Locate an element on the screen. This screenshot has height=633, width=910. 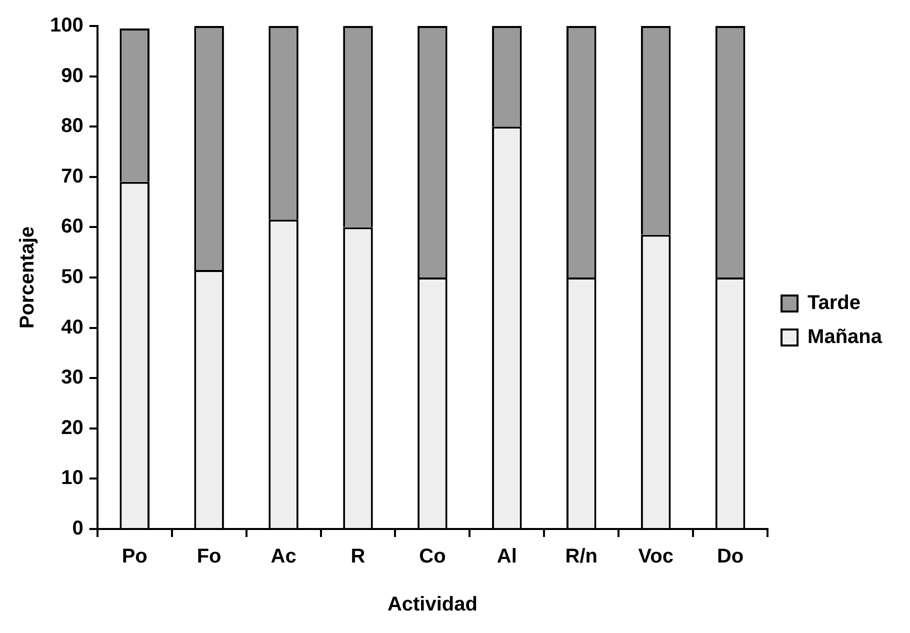
y-axis-title: Porcentaje is located at coordinates (27, 277).